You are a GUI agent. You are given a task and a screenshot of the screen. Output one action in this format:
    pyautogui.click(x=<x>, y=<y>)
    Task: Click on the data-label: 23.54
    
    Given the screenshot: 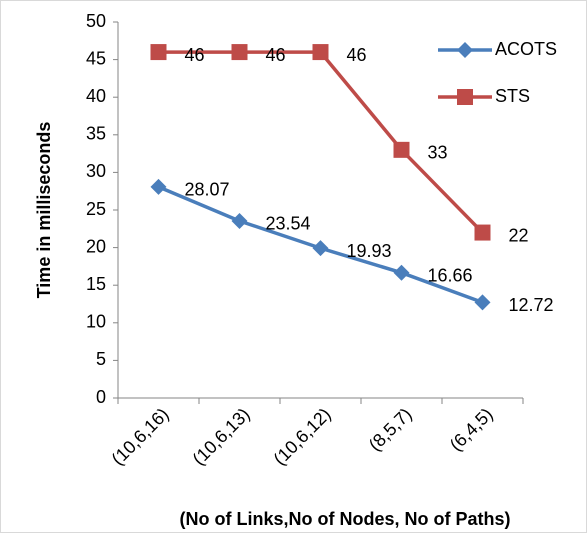 What is the action you would take?
    pyautogui.click(x=288, y=224)
    